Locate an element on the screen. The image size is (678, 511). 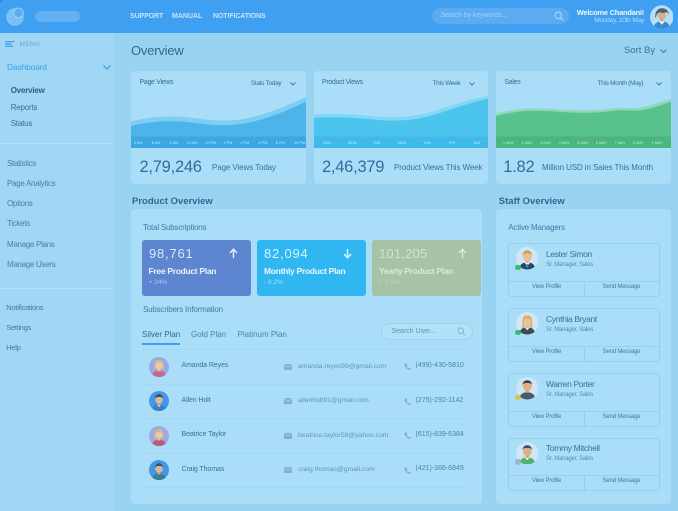
svg-text: 2 MAY is located at coordinates (527, 142).